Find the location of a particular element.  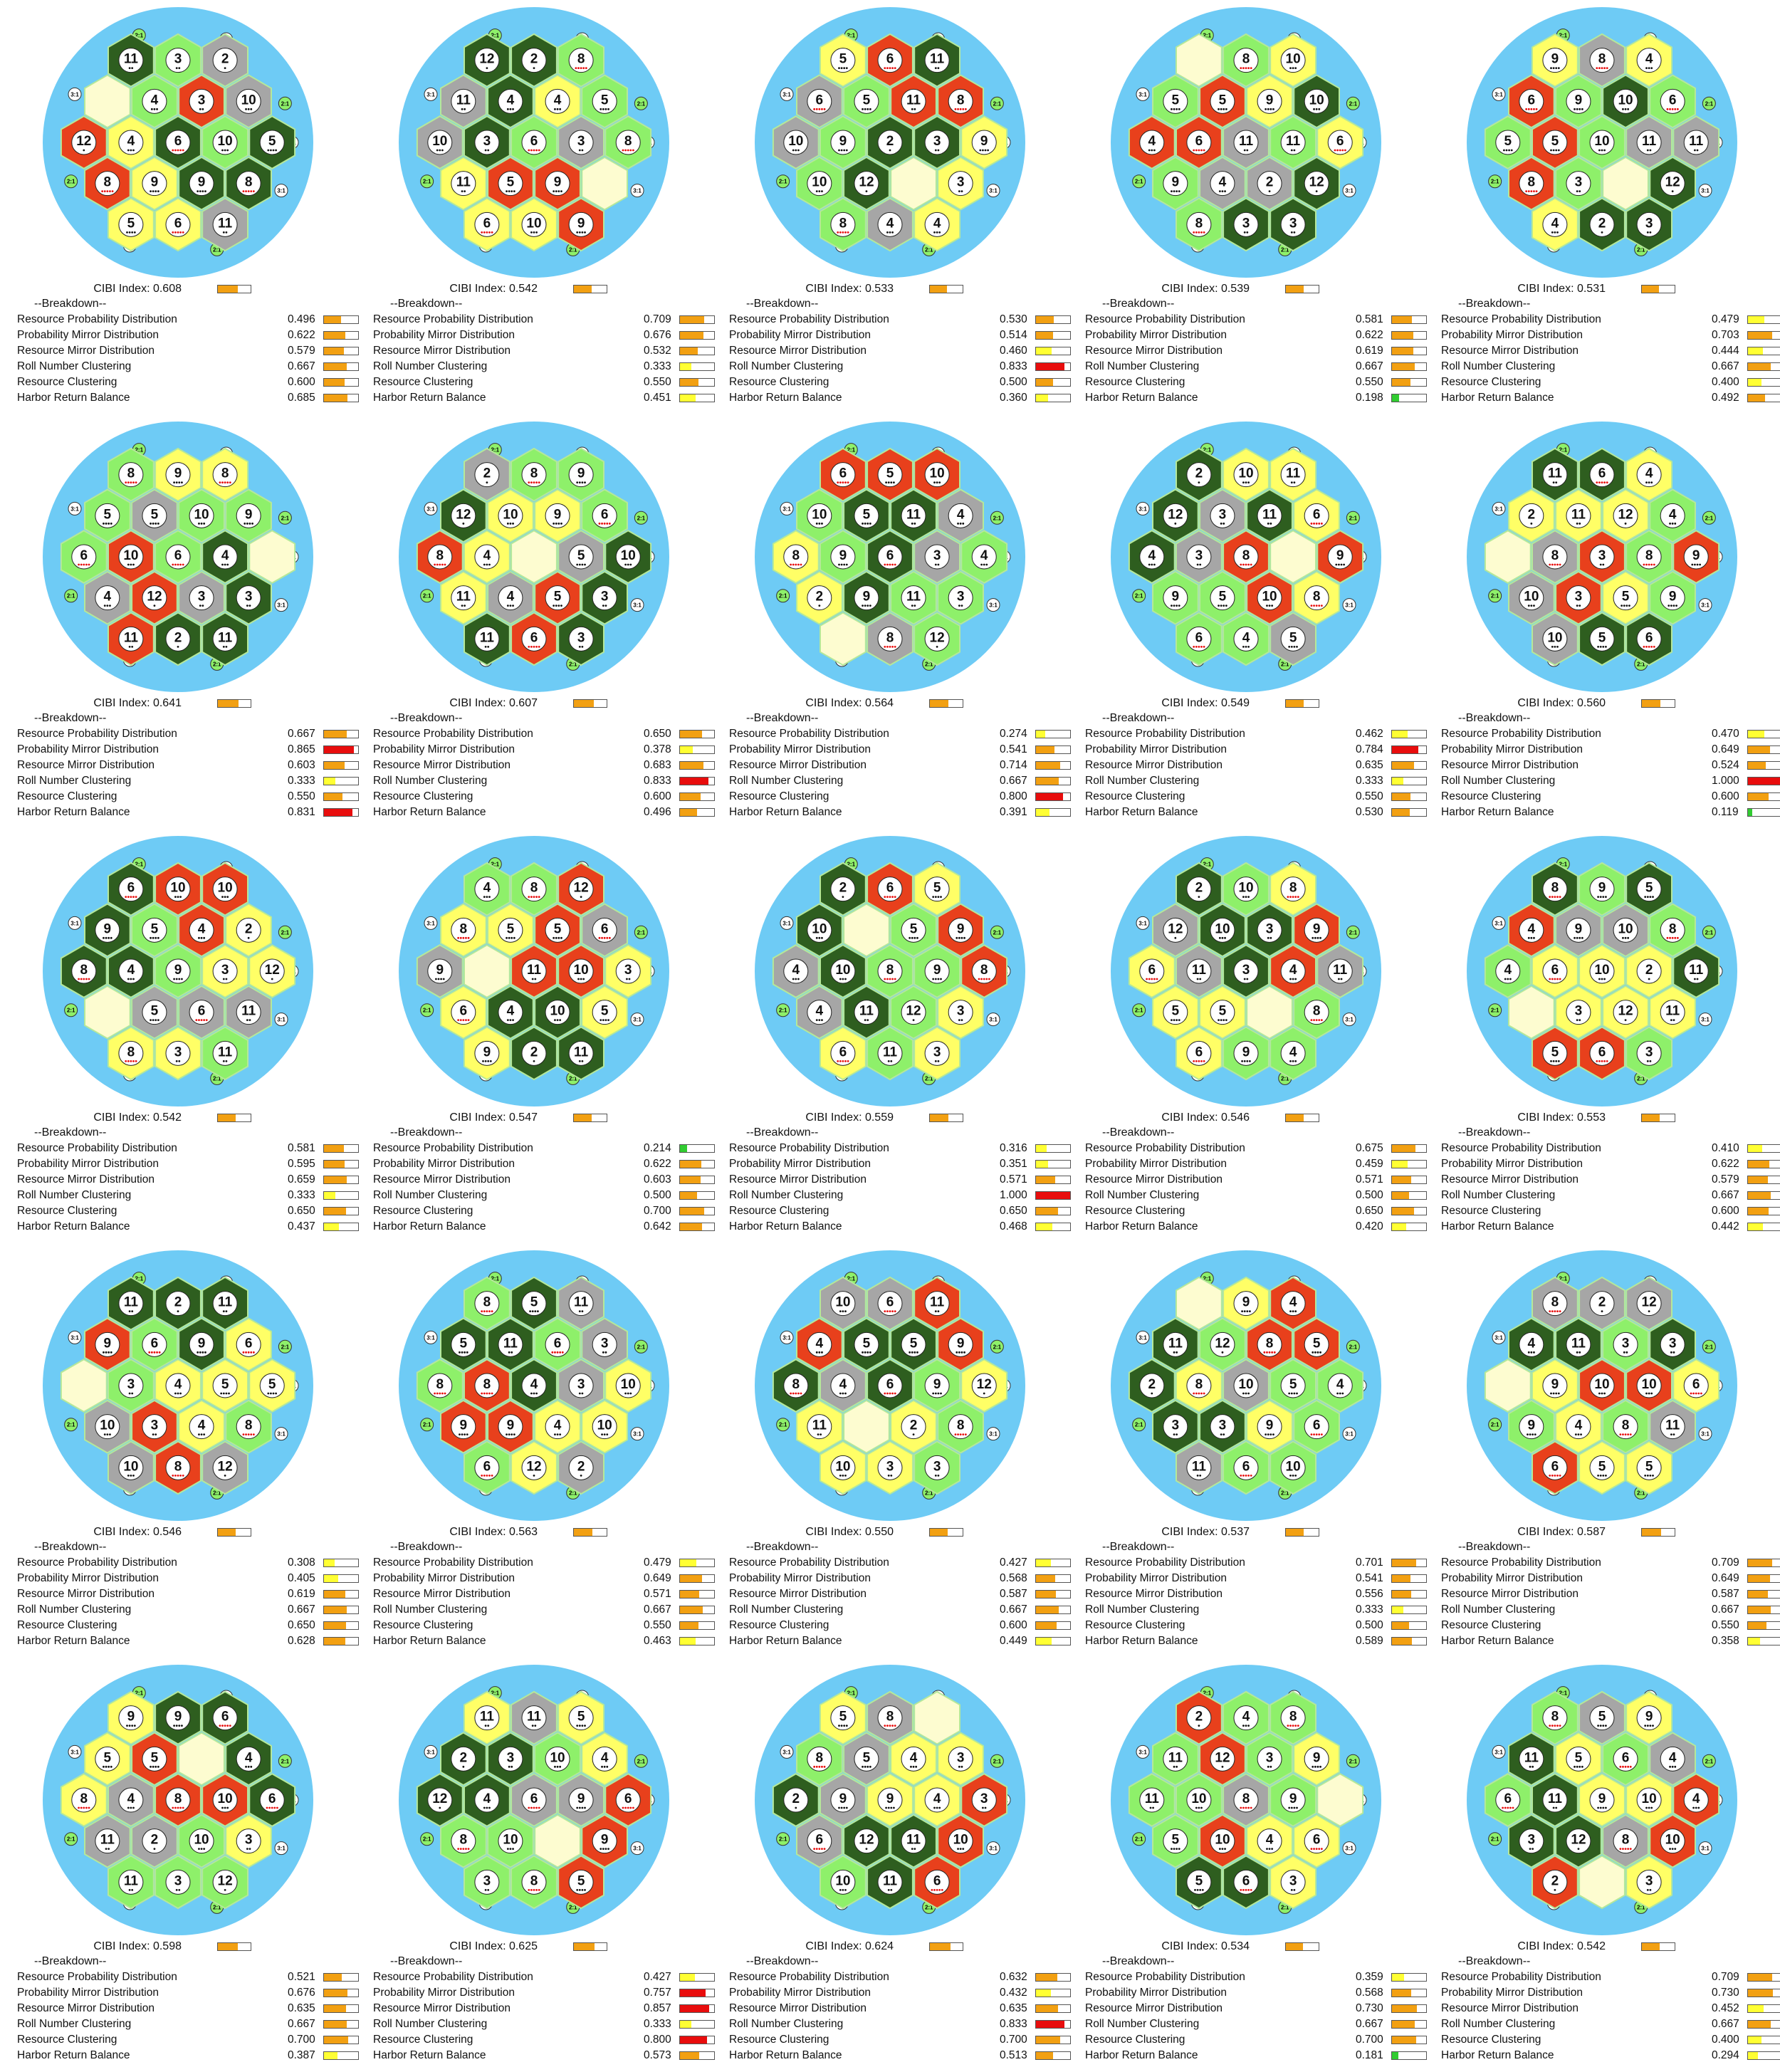

metric-name: Resource Clustering is located at coordinates (67, 1625).